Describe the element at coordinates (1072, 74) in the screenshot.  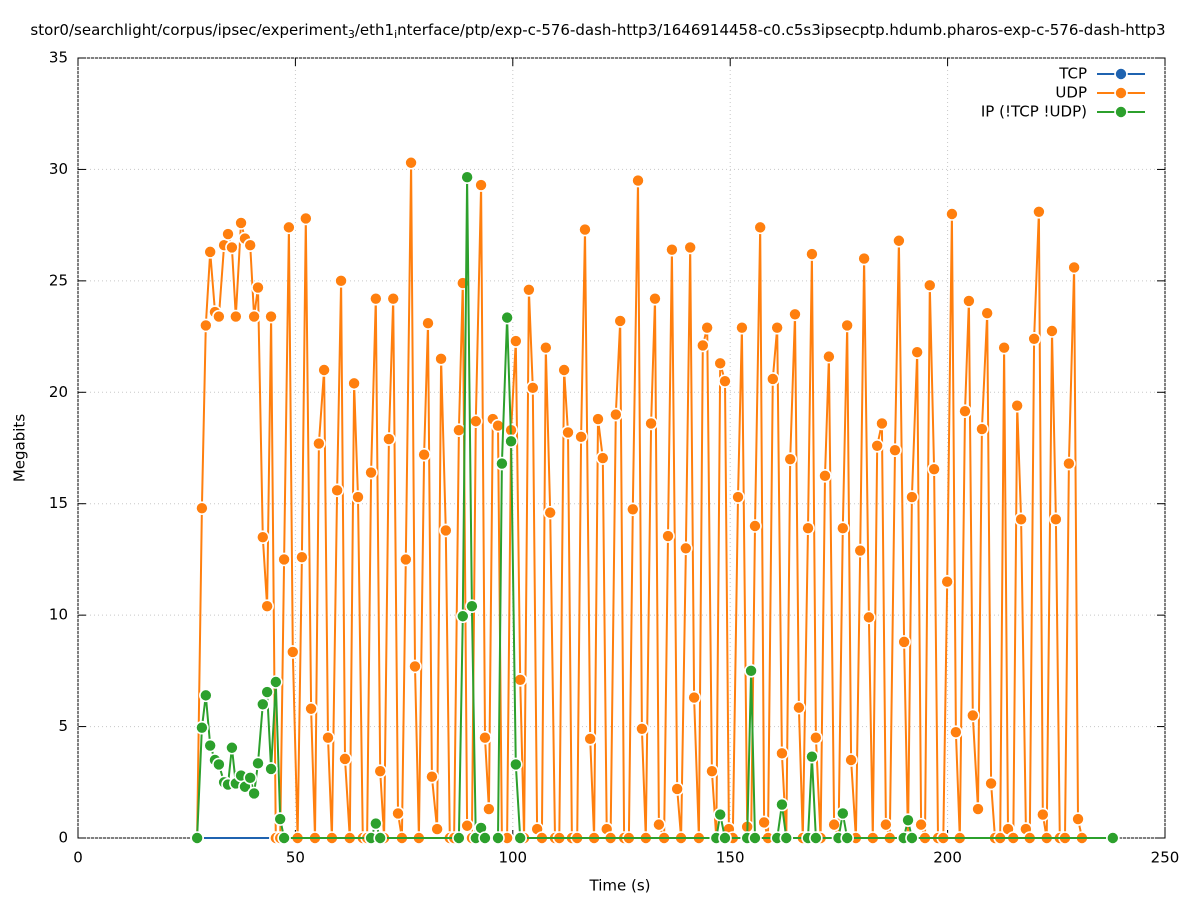
I see `legend-label: TCP` at that location.